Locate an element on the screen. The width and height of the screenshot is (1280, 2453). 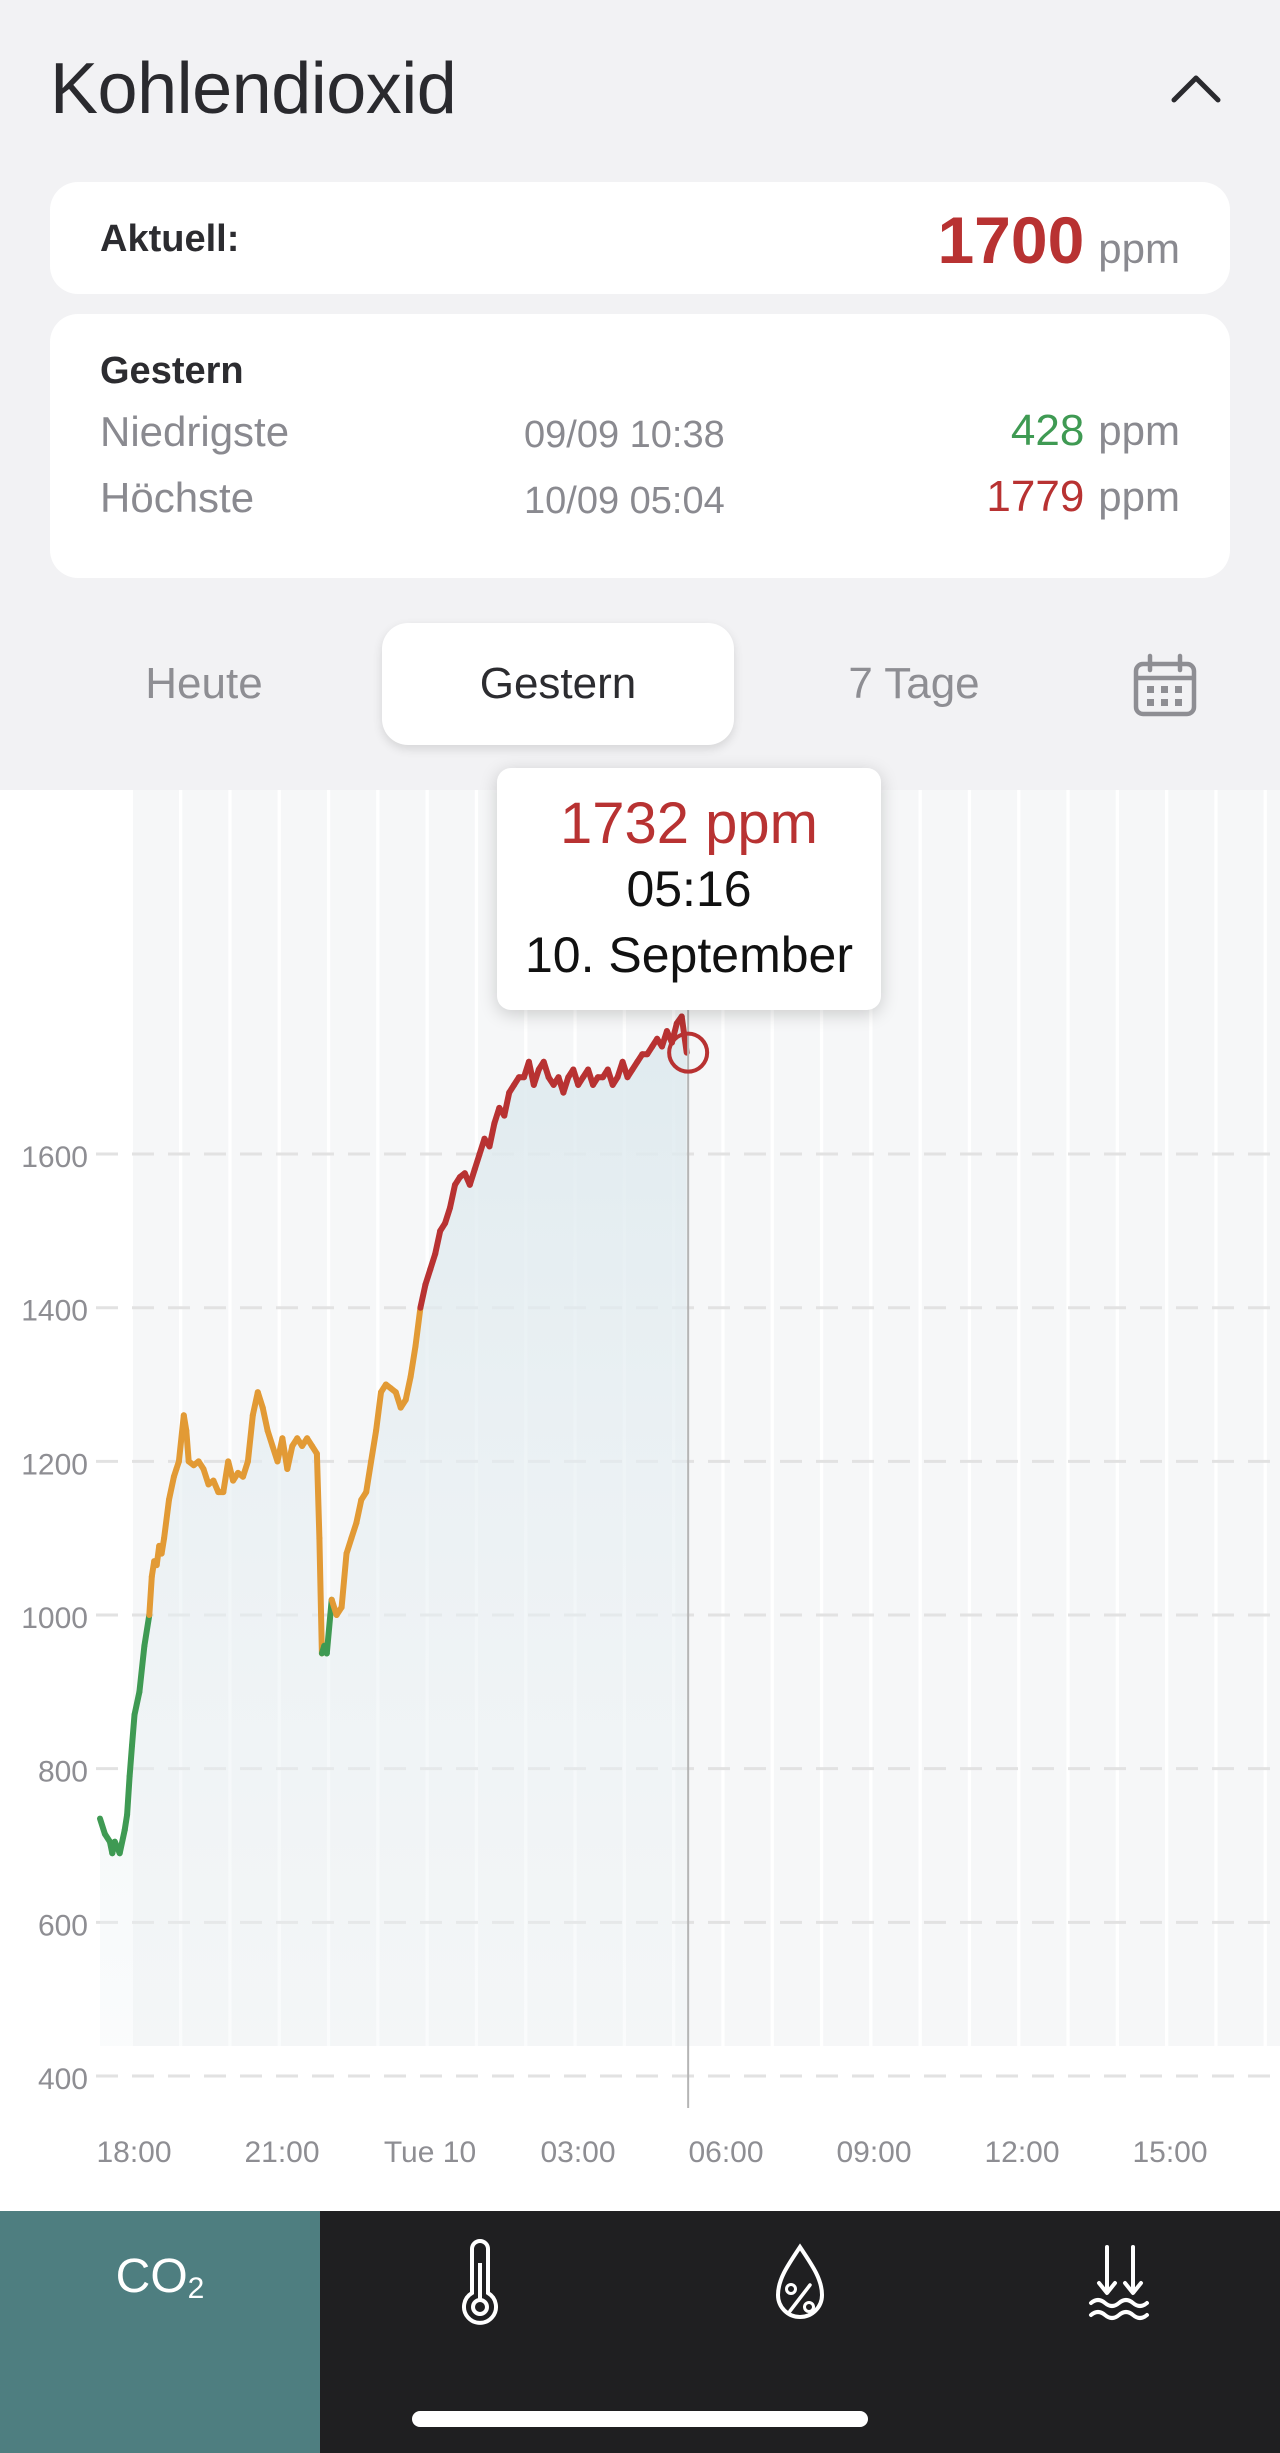
y-tick-label: 1600 is located at coordinates (54, 1157).